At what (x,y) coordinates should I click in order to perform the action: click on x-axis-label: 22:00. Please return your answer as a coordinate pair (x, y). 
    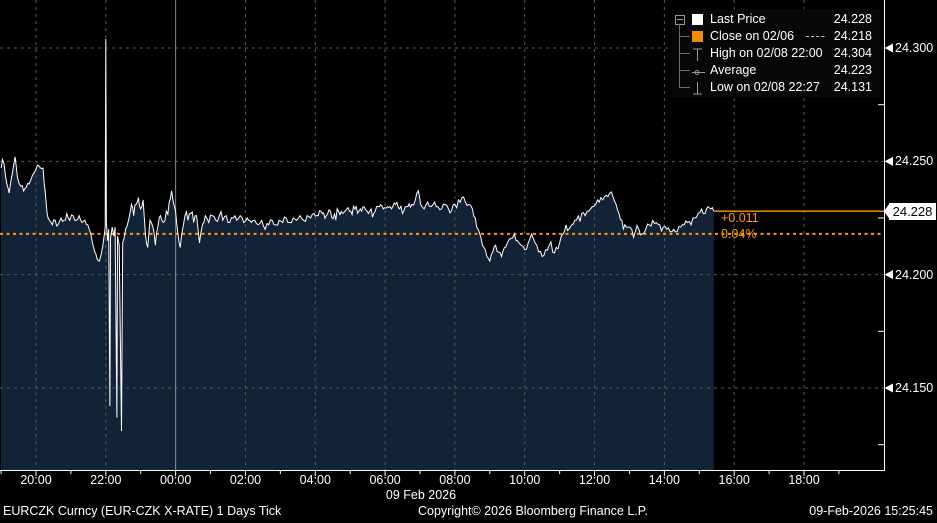
    Looking at the image, I should click on (106, 480).